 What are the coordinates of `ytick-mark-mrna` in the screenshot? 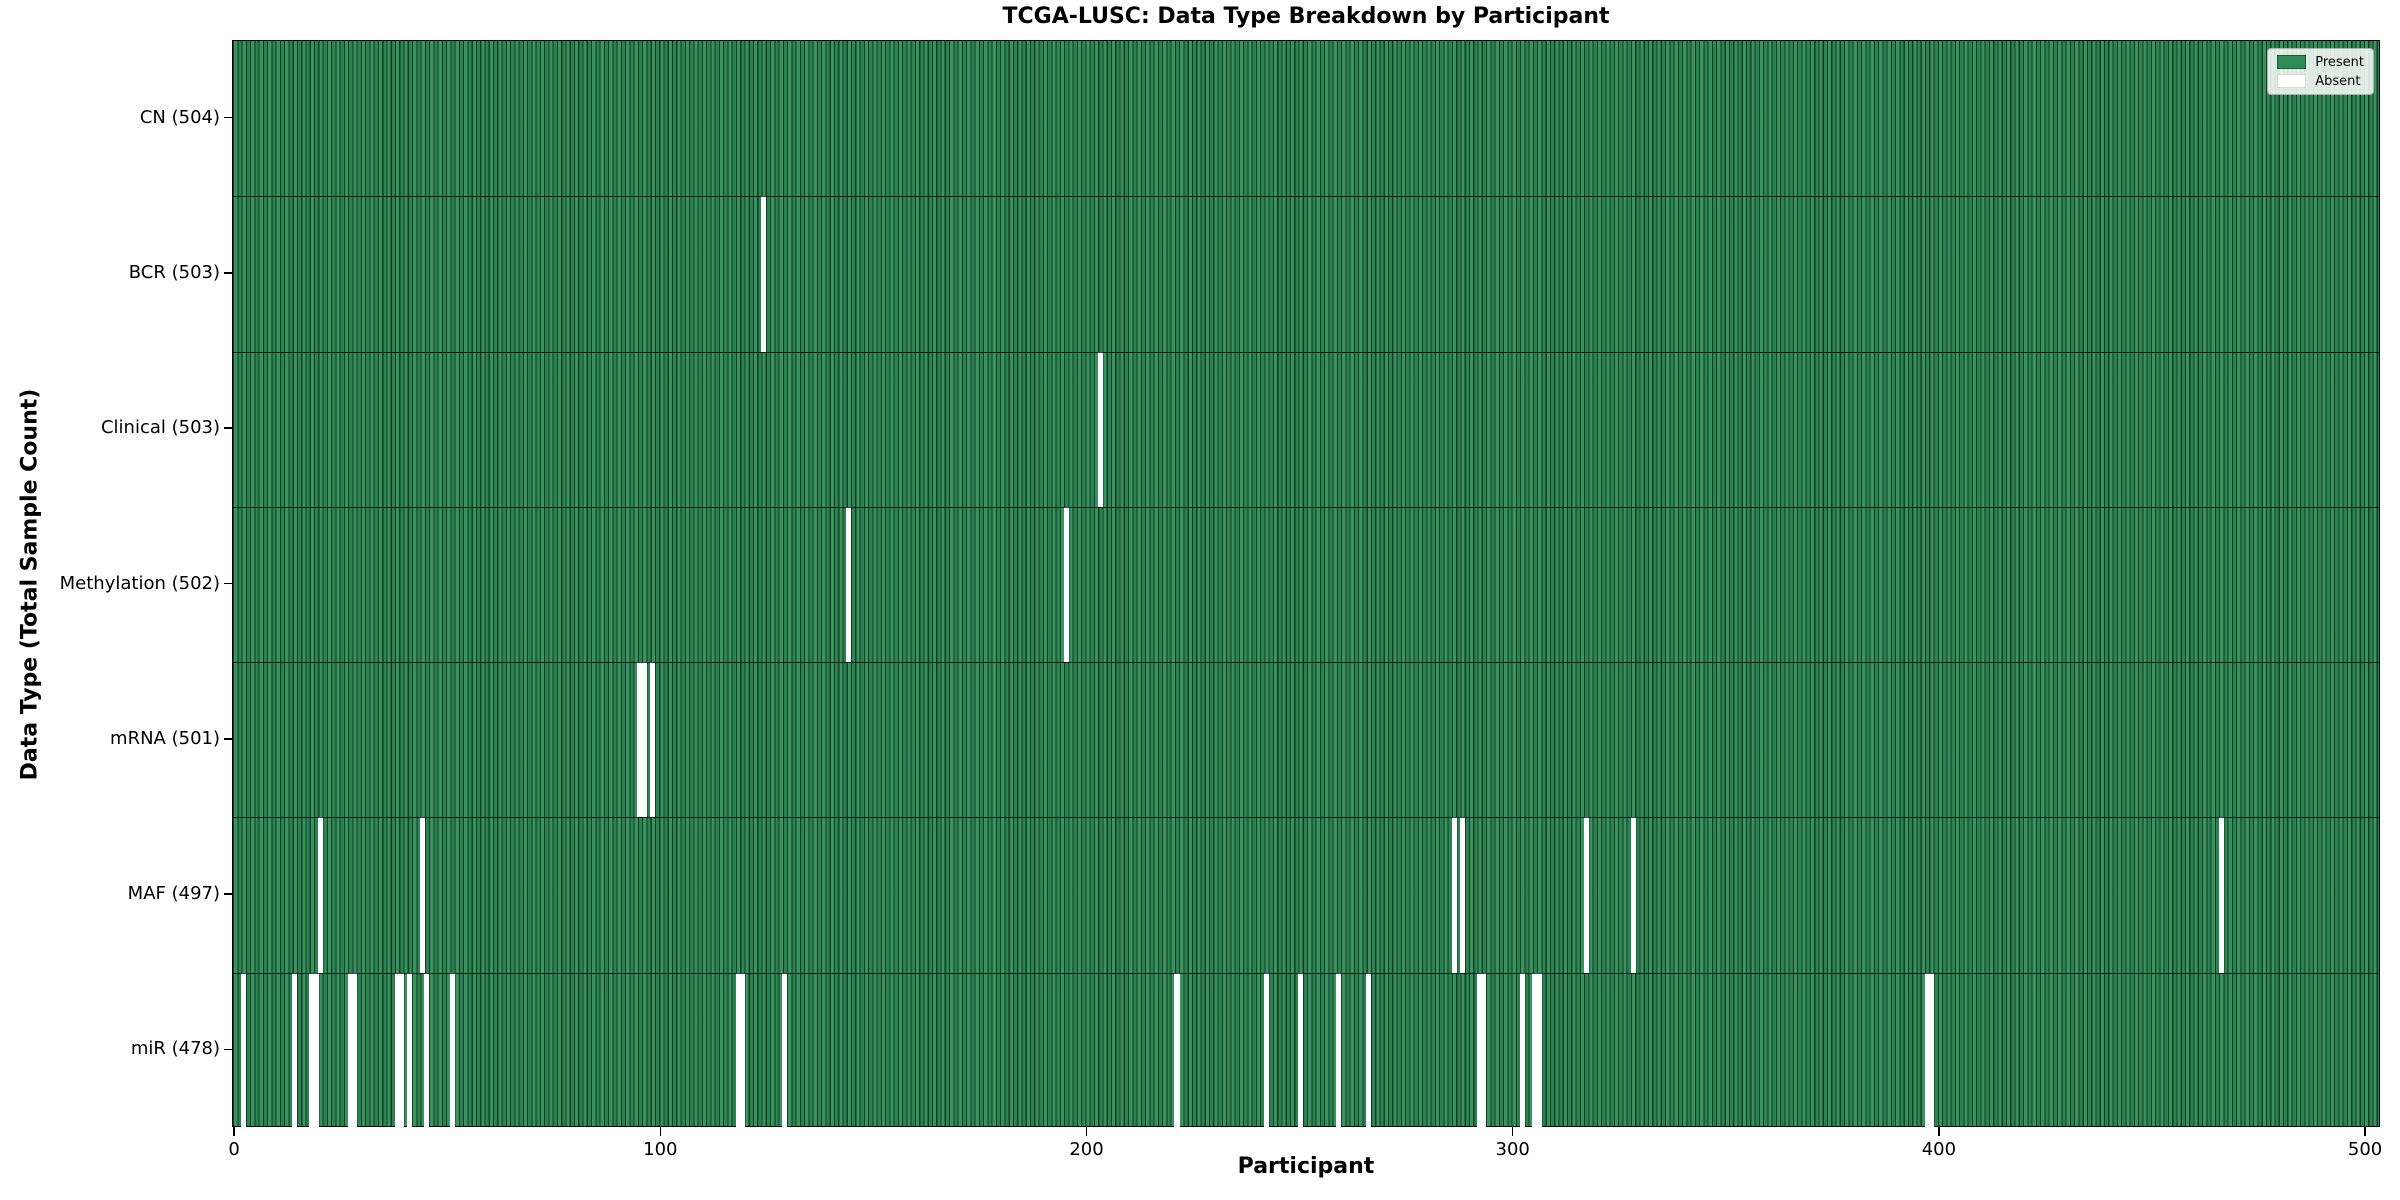 It's located at (228, 738).